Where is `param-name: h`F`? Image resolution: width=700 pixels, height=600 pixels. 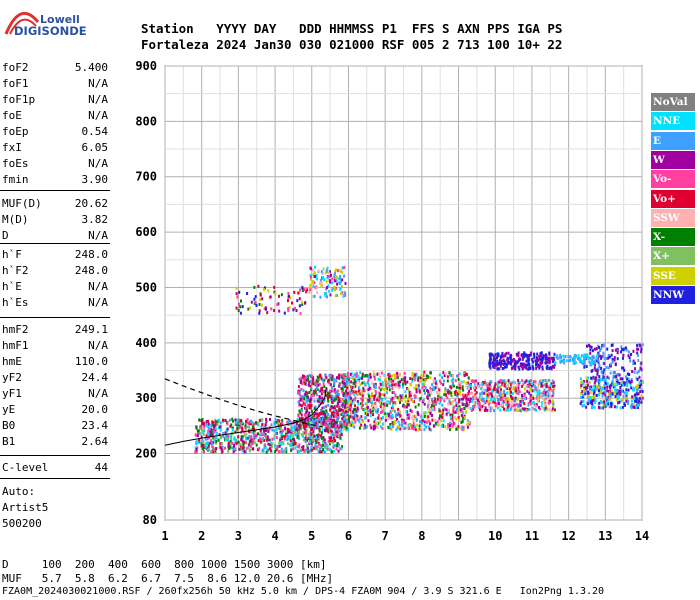
param-name: h`F is located at coordinates (12, 254).